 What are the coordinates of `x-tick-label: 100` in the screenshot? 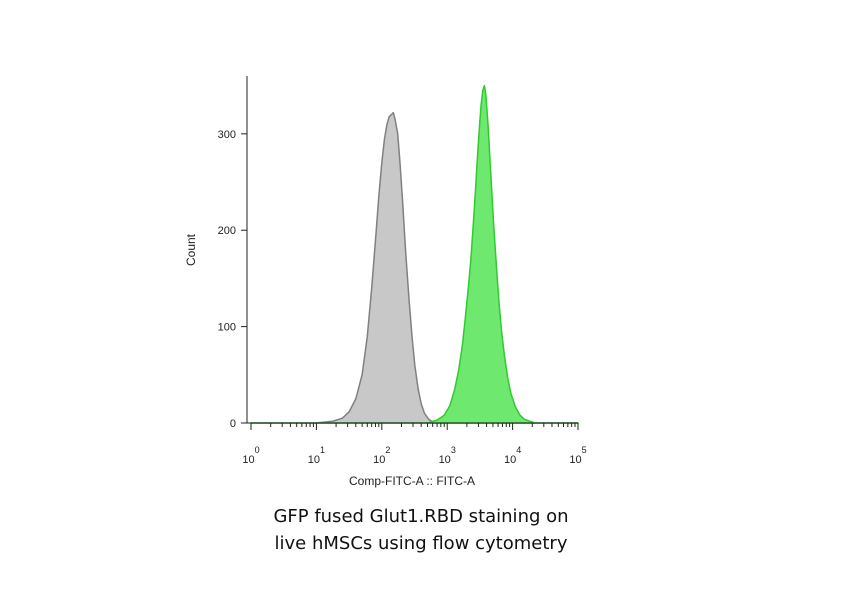 It's located at (250, 455).